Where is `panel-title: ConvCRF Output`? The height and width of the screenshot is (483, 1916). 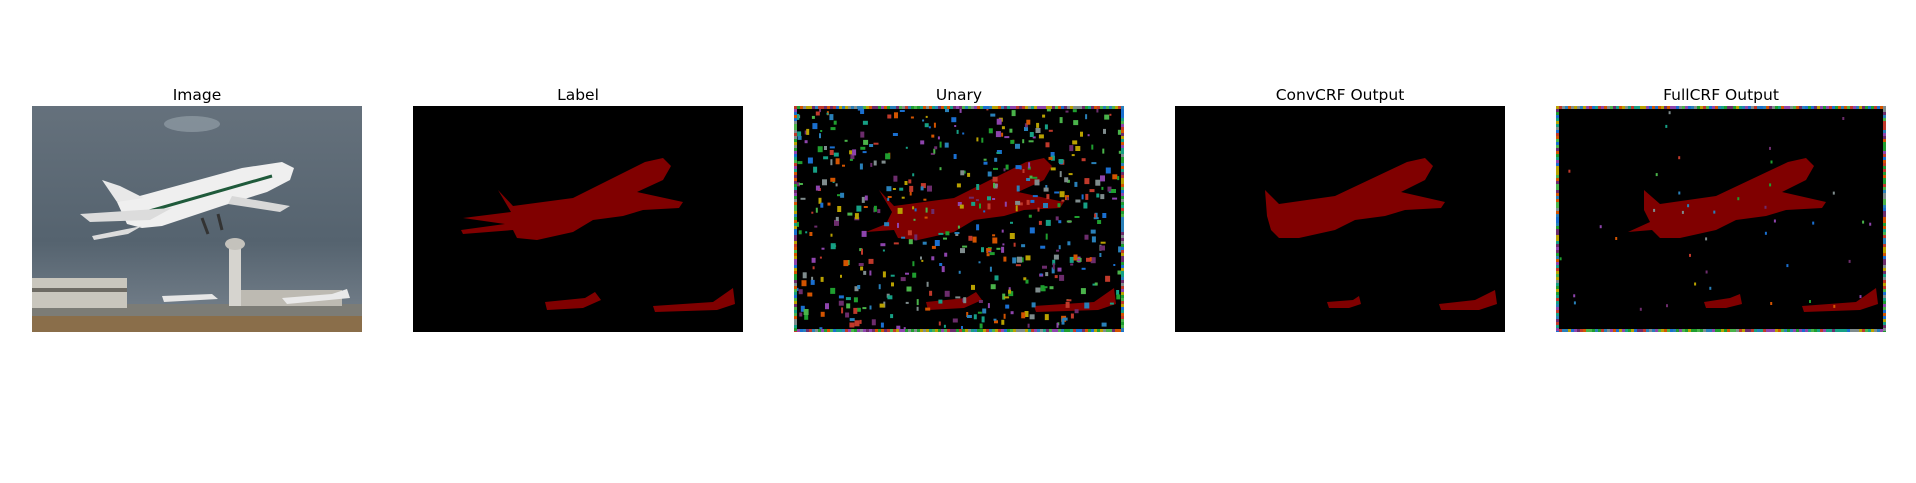
panel-title: ConvCRF Output is located at coordinates (1340, 95).